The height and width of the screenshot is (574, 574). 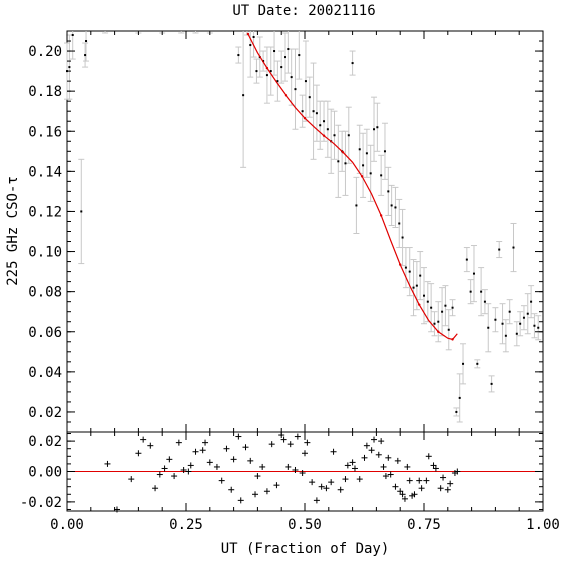 What do you see at coordinates (45, 373) in the screenshot?
I see `y-tick-label: 0.04` at bounding box center [45, 373].